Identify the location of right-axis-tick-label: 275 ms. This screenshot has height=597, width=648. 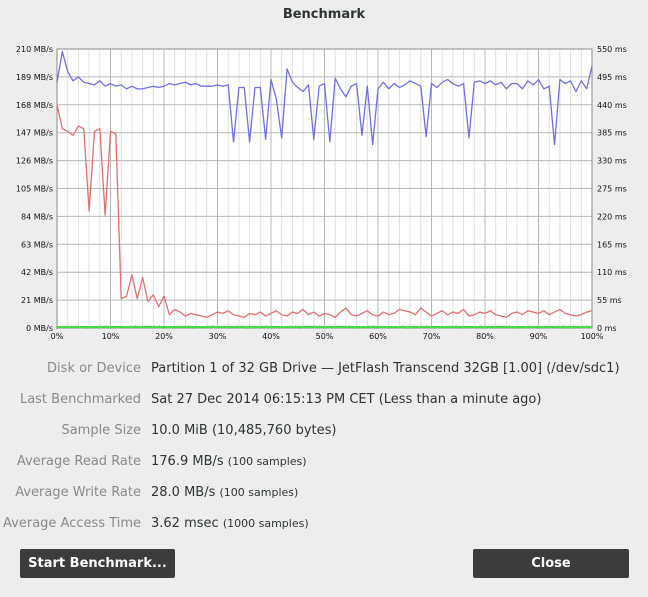
(612, 189).